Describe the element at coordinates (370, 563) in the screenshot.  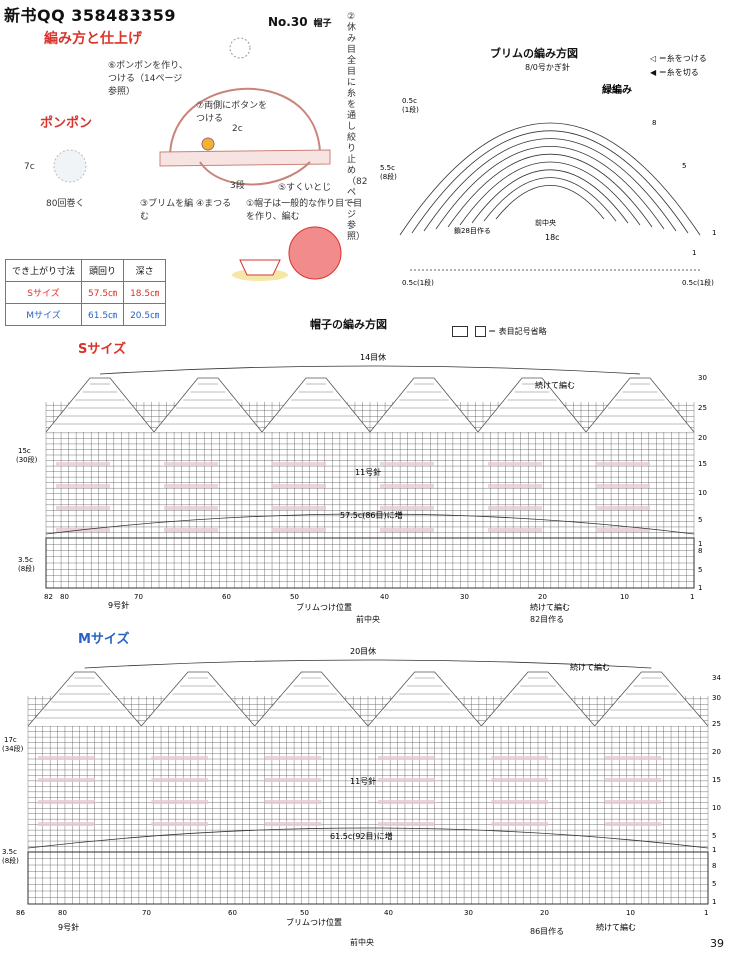
I see `rib-border` at that location.